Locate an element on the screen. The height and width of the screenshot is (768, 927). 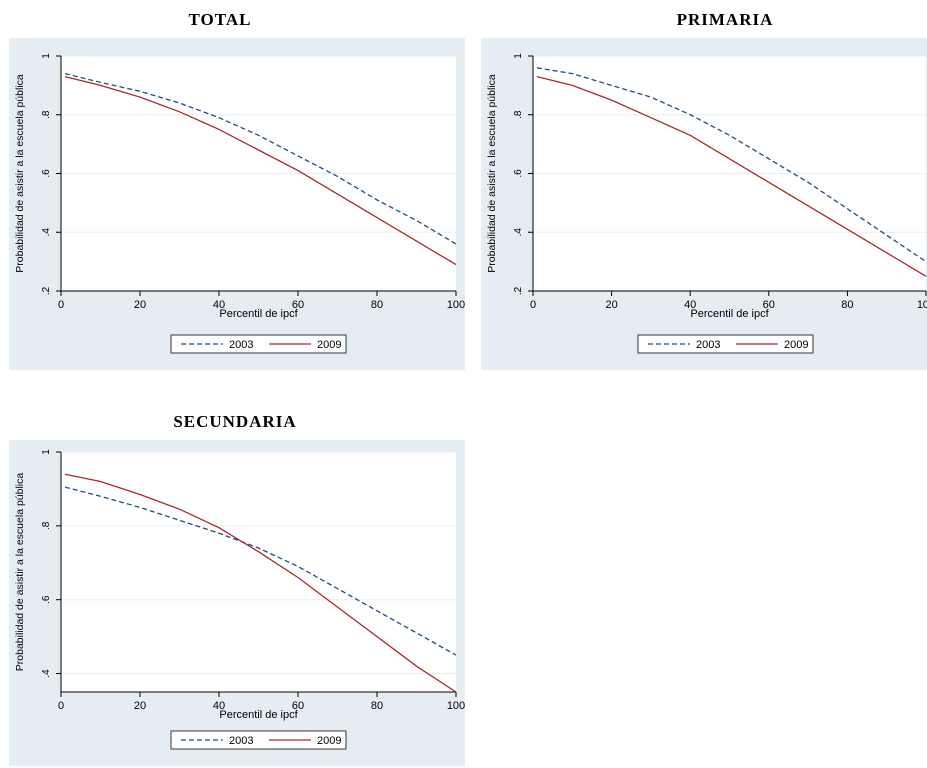
chart-title-text: TOTAL is located at coordinates (220, 19).